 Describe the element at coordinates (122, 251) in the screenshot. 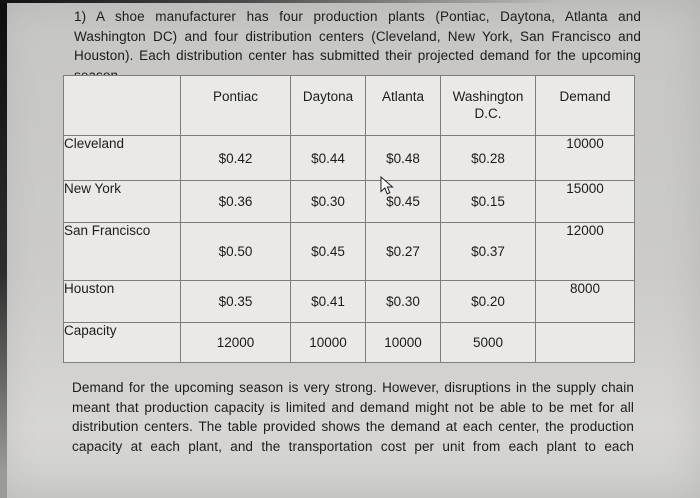

I see `row-label: San Francisco` at that location.